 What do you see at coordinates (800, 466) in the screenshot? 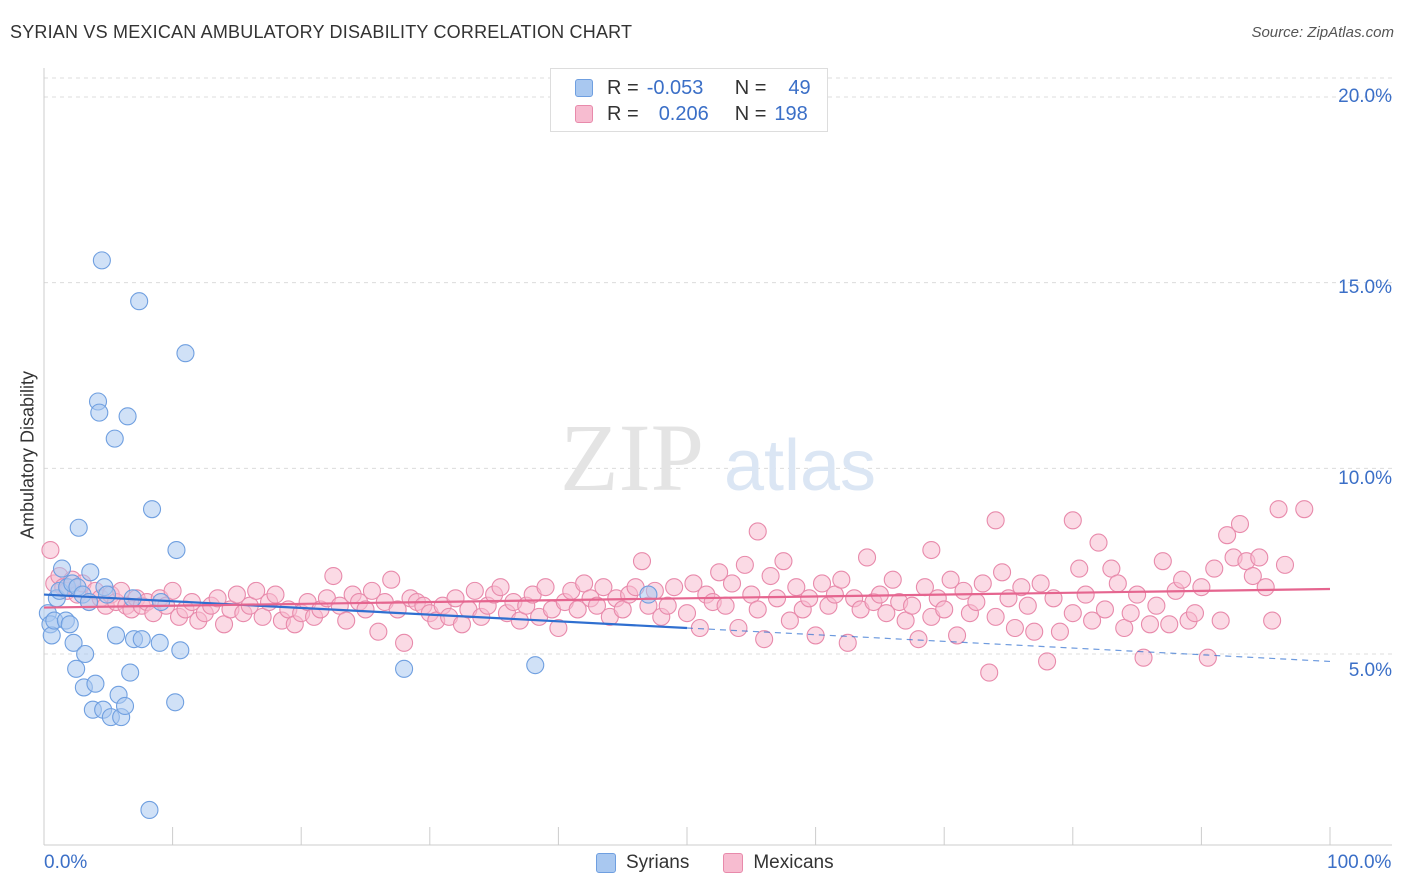
I see `watermark-atlas: atlas` at bounding box center [800, 466].